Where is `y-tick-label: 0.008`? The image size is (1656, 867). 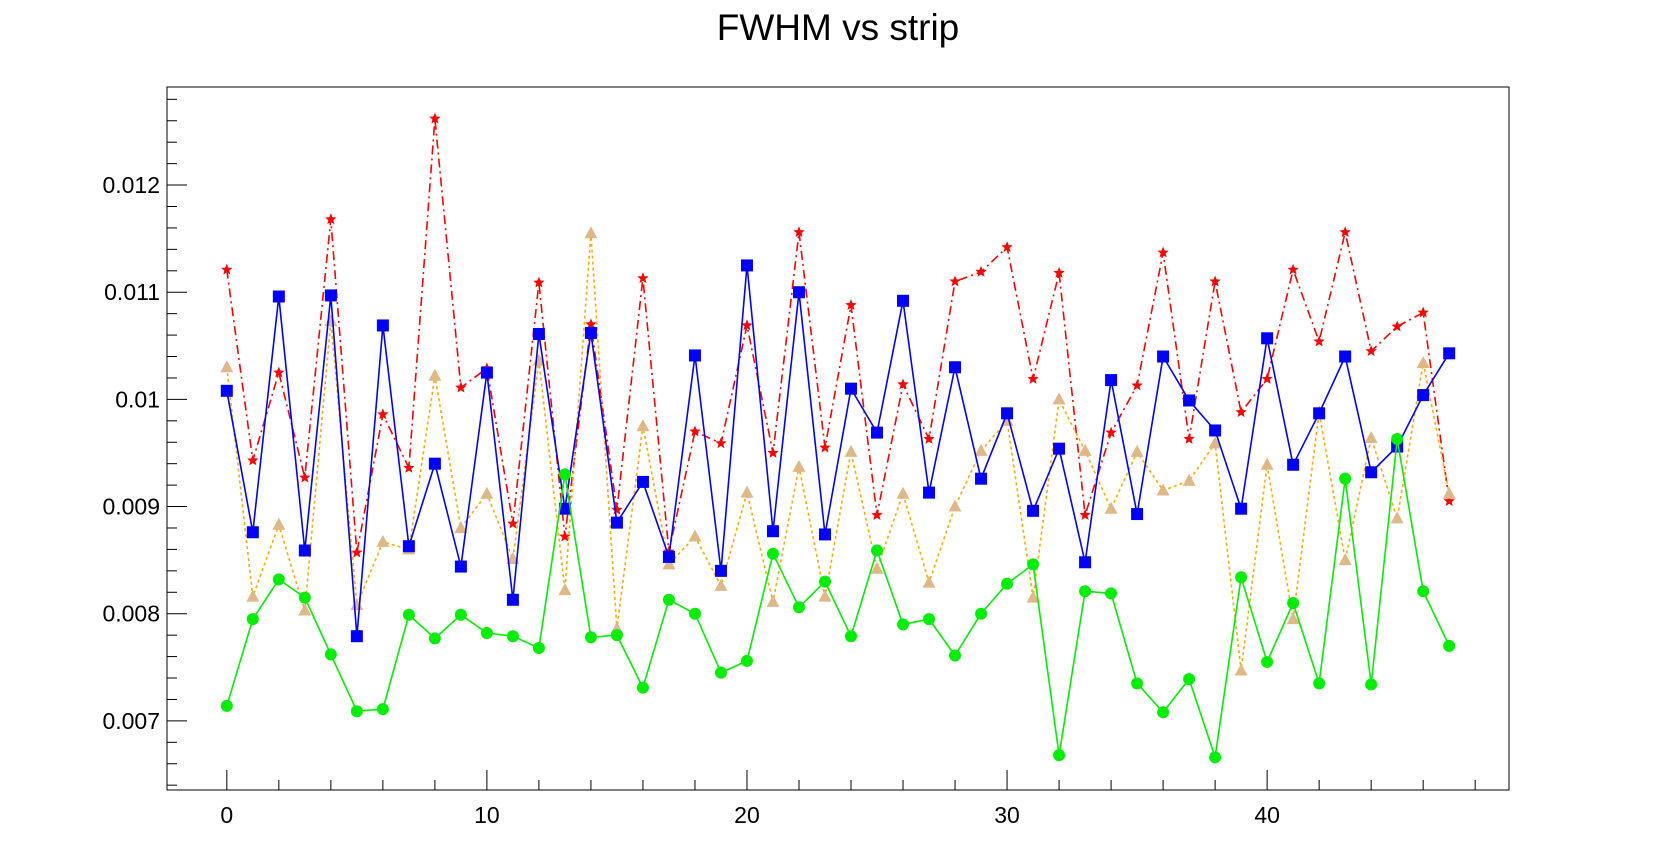 y-tick-label: 0.008 is located at coordinates (131, 614).